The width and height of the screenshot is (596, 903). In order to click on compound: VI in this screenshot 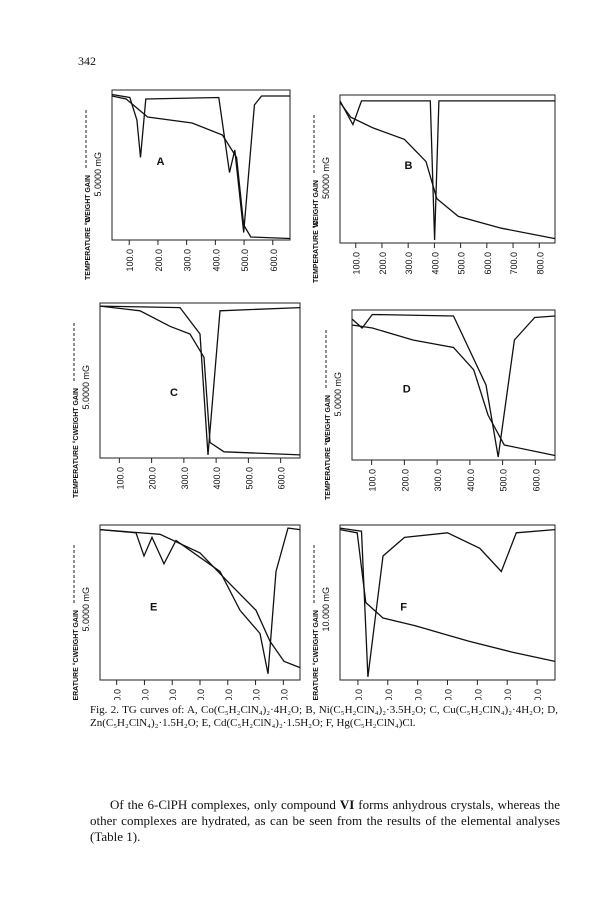, I will do `click(347, 804)`.